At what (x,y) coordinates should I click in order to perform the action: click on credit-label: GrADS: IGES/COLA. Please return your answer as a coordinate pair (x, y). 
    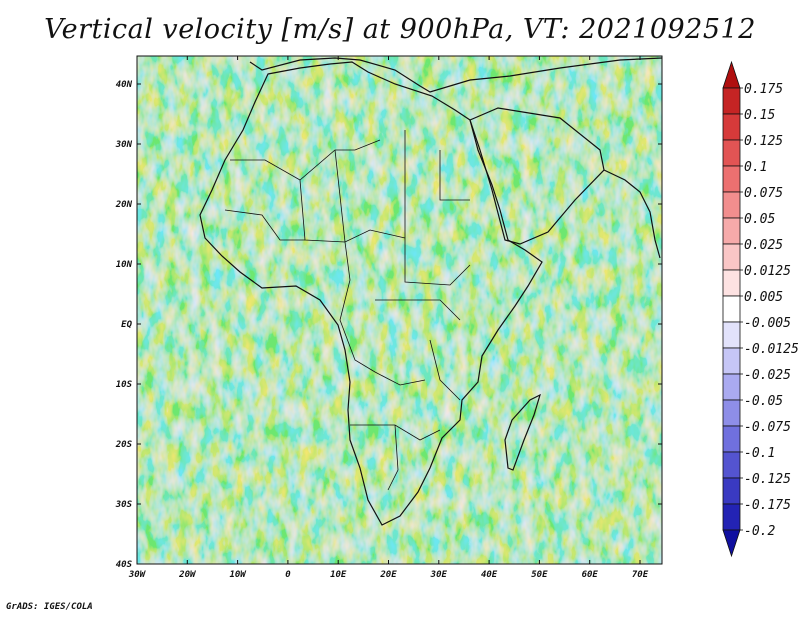
    Looking at the image, I should click on (49, 607).